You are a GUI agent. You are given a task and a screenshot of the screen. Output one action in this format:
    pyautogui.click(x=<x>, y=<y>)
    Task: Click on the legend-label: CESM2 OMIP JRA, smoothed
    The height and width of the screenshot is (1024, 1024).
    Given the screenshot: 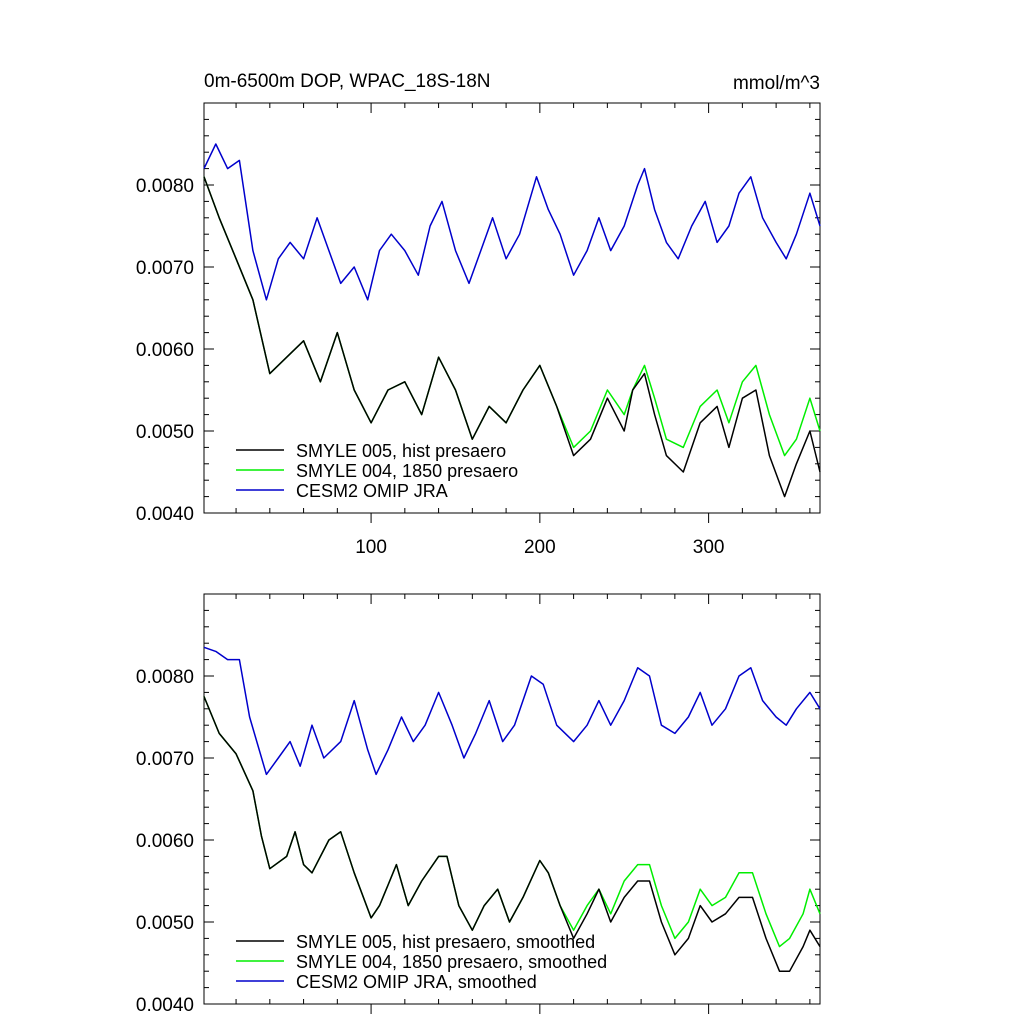 What is the action you would take?
    pyautogui.click(x=416, y=982)
    